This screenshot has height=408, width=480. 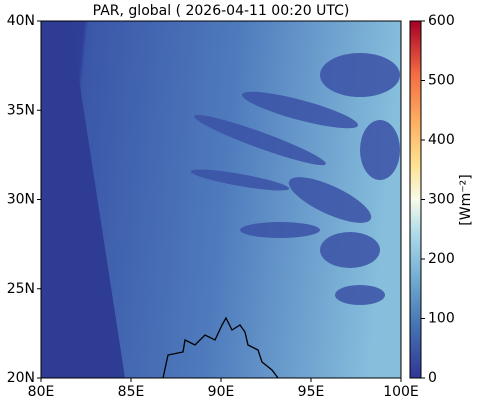 I want to click on colorbar-tick-label: 400, so click(x=441, y=140).